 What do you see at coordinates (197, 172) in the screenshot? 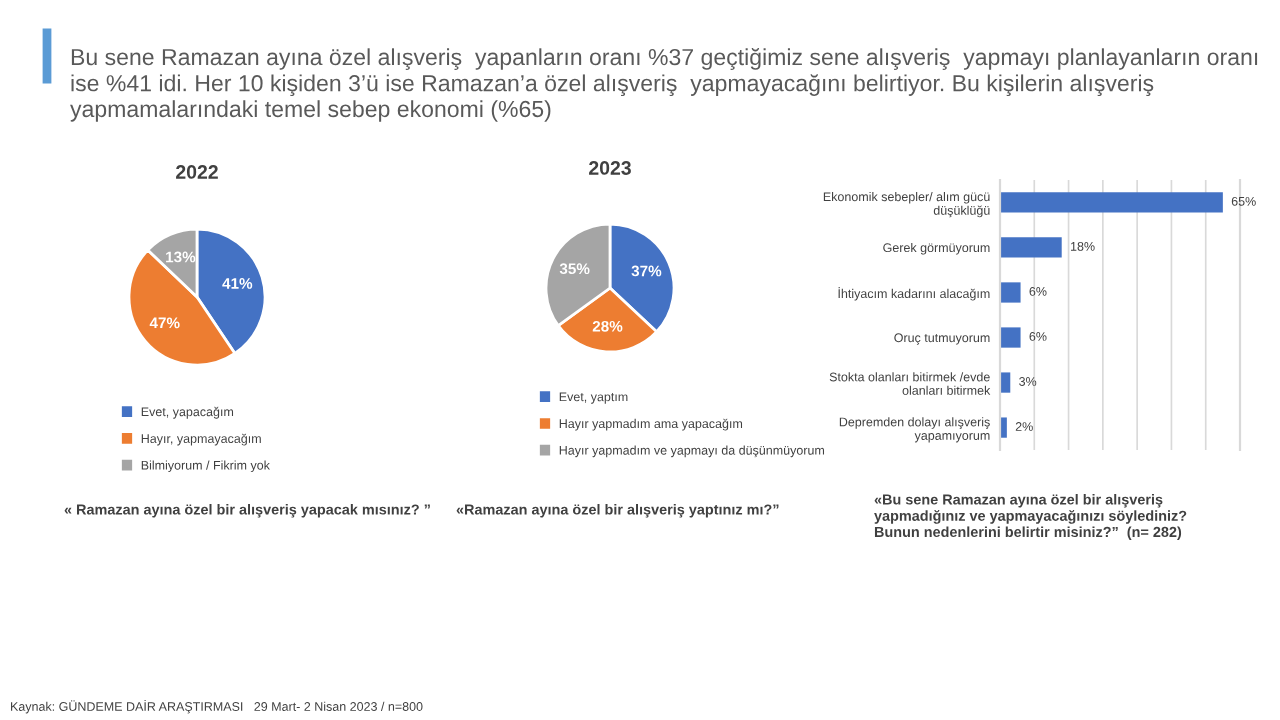
I see `chart-title: 2022` at bounding box center [197, 172].